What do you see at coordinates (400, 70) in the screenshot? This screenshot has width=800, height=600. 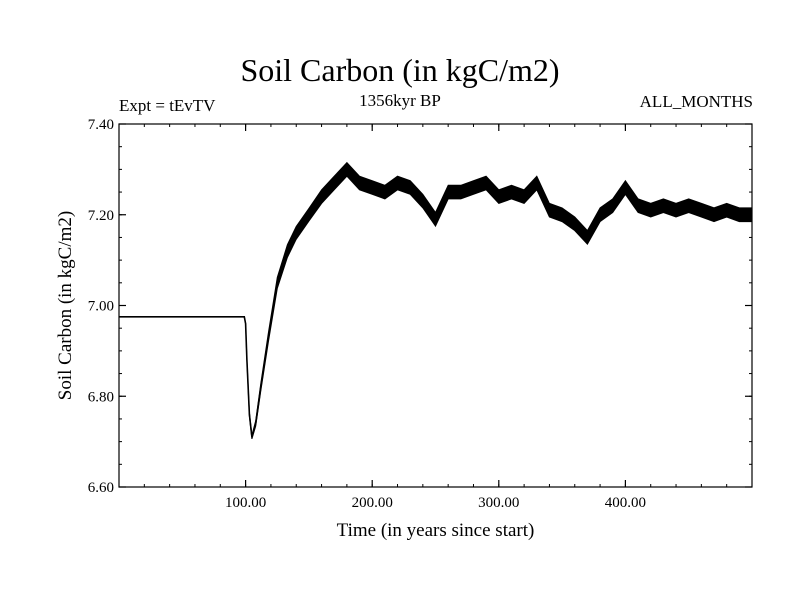 I see `chart-title: Soil Carbon (in kgC/m2)` at bounding box center [400, 70].